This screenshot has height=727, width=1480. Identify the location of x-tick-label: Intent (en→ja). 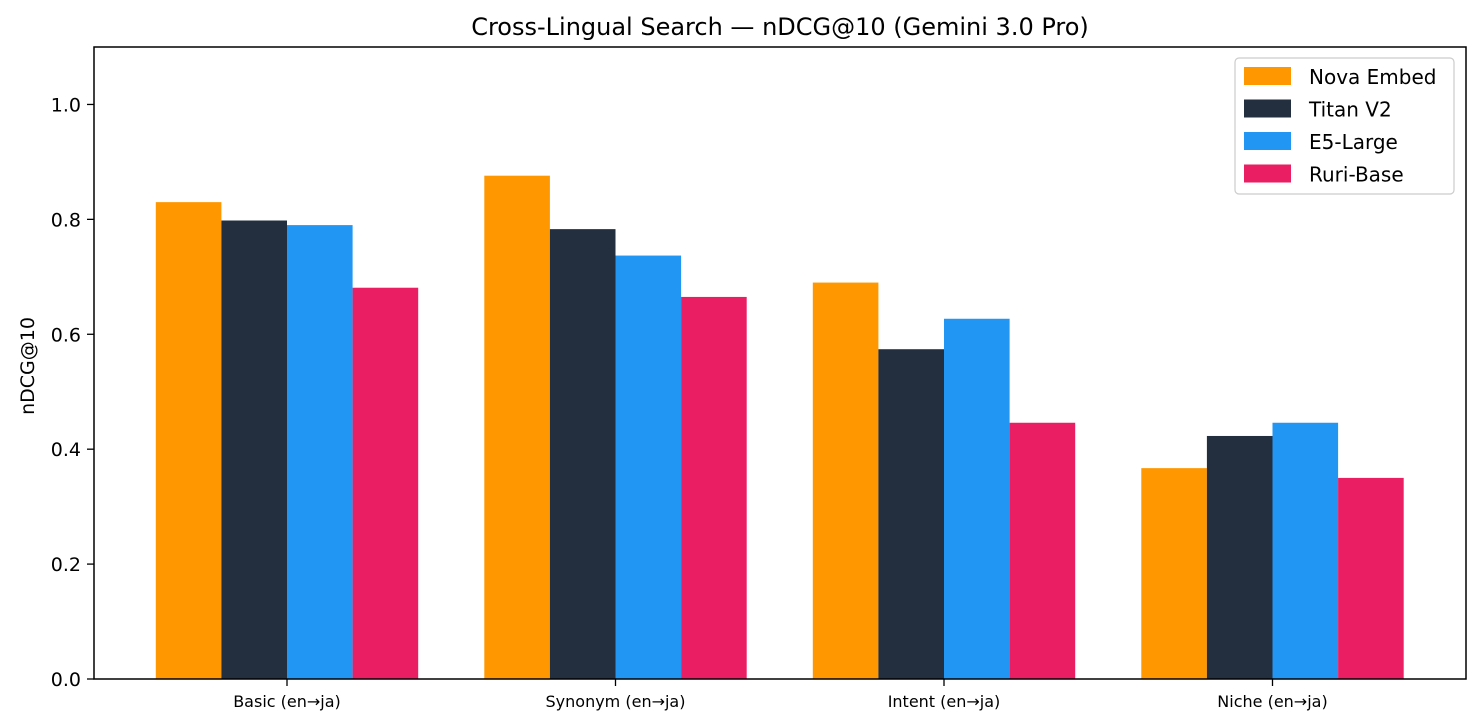
(944, 701).